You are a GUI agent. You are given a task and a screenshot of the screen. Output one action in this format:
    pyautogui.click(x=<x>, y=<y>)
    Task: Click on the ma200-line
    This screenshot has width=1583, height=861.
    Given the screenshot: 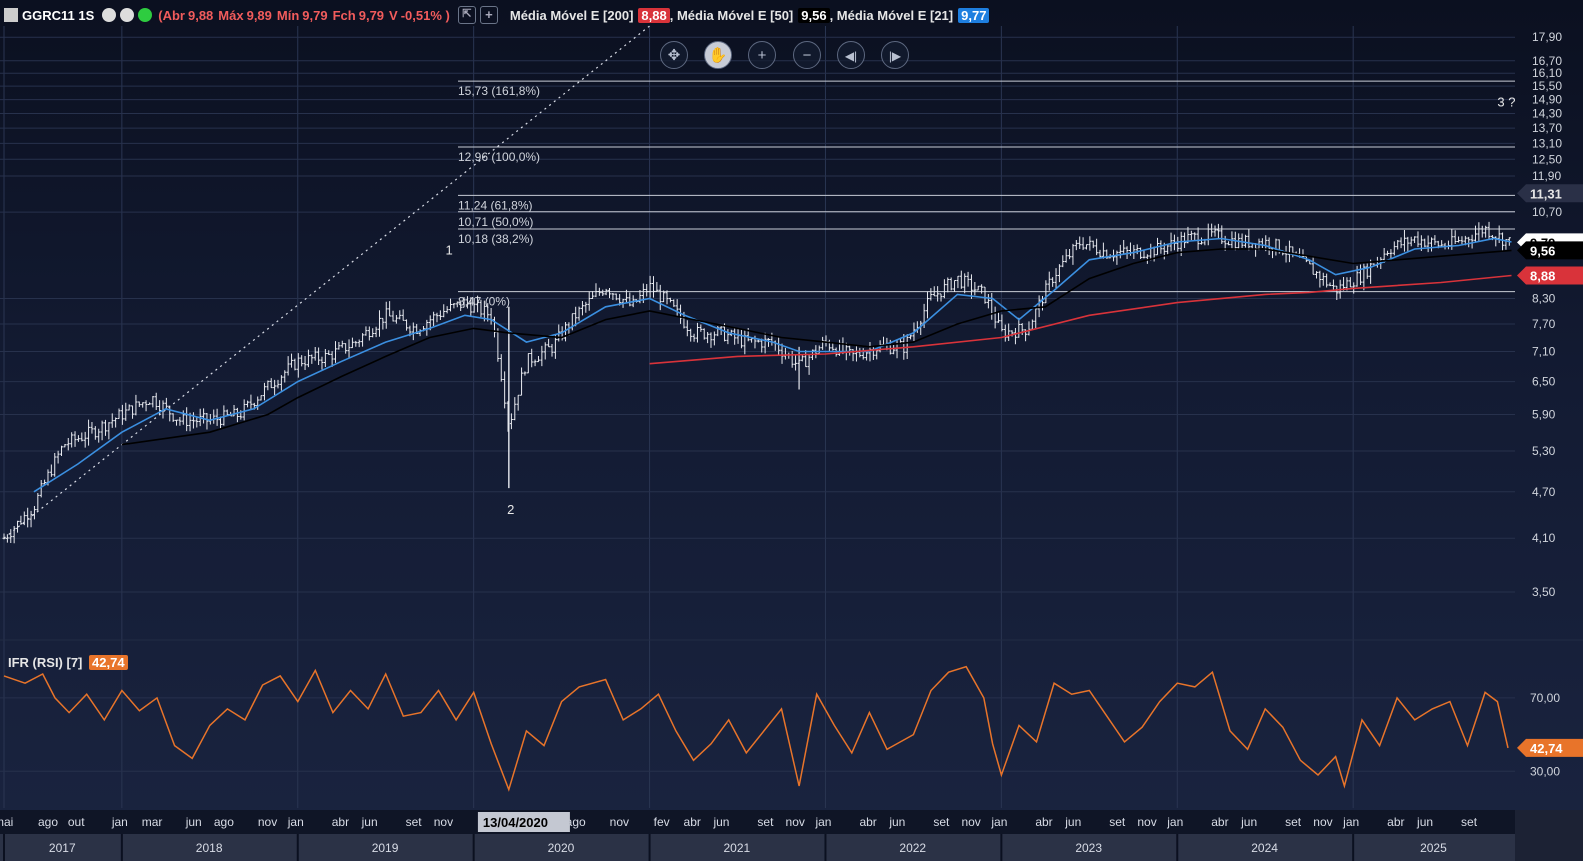 What is the action you would take?
    pyautogui.click(x=1080, y=319)
    